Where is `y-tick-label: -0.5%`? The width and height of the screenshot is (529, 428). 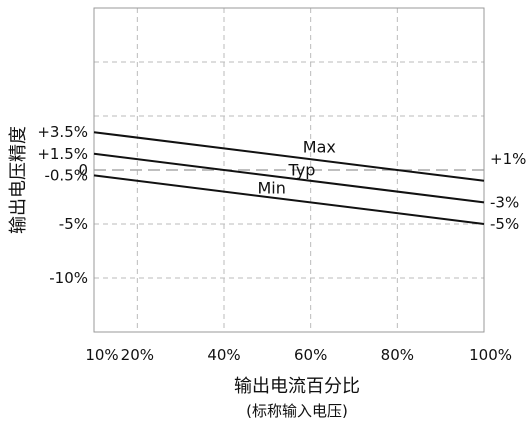 y-tick-label: -0.5% is located at coordinates (66, 175).